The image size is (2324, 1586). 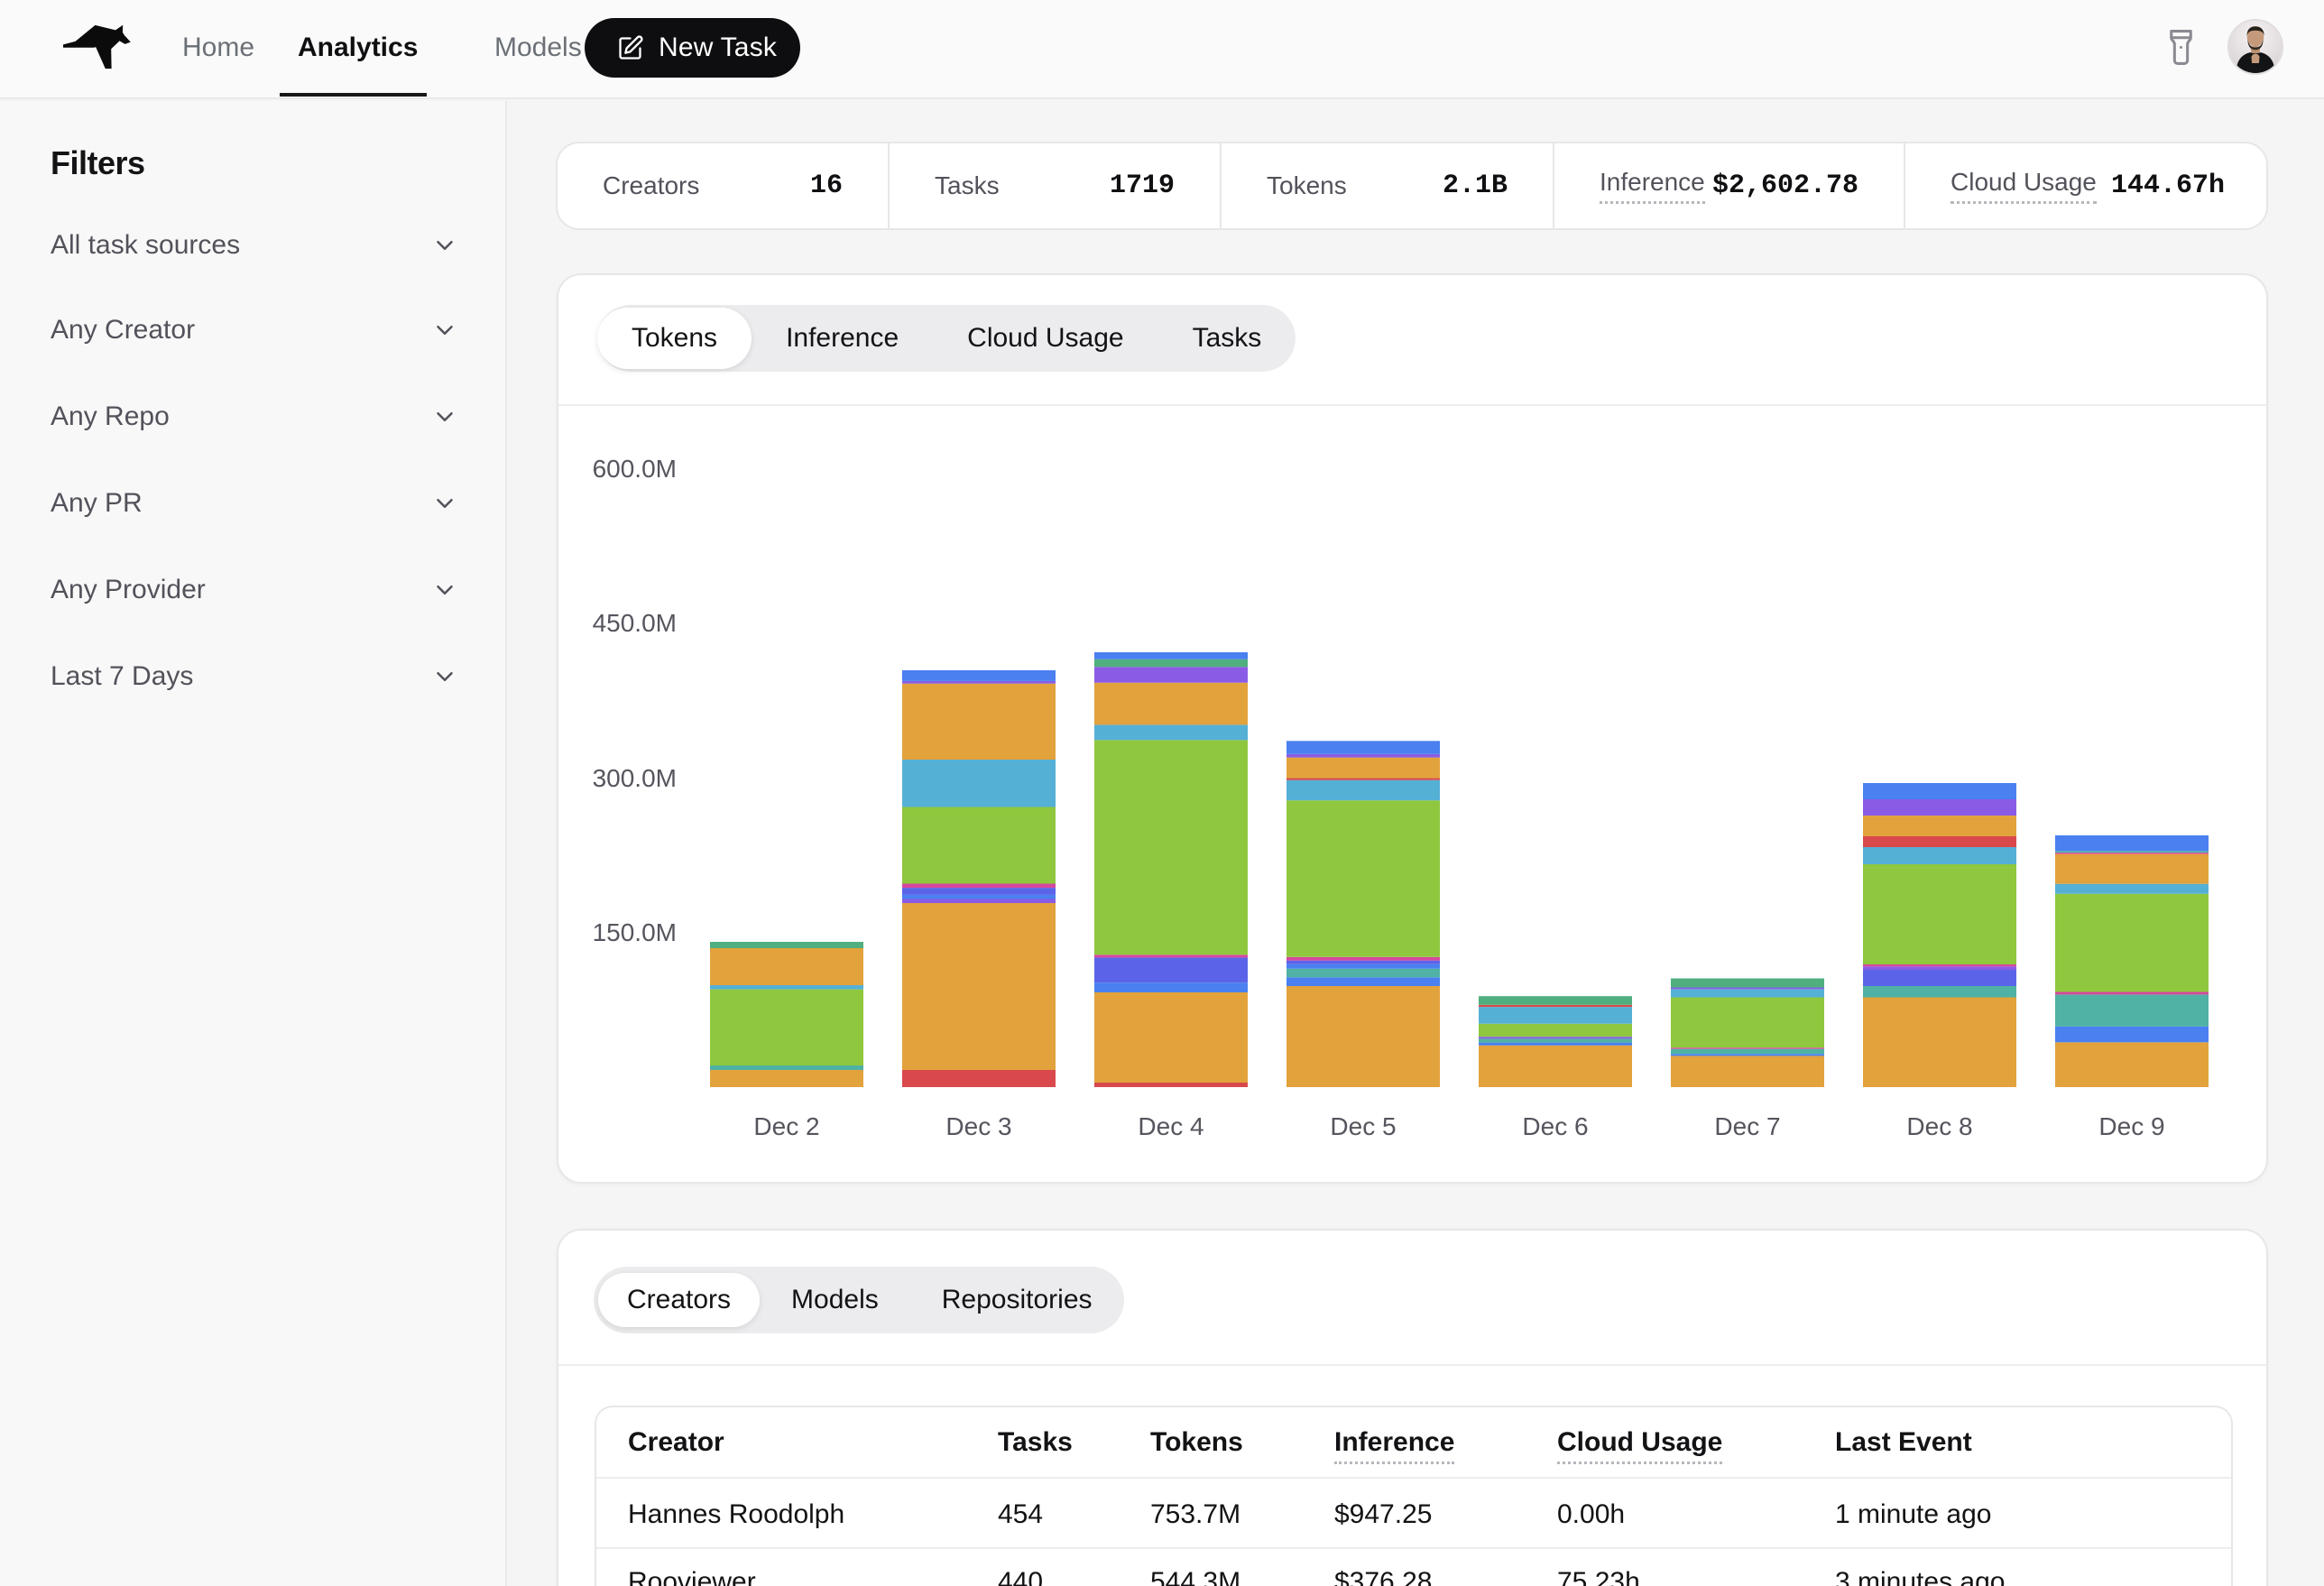 What do you see at coordinates (1363, 1126) in the screenshot?
I see `svg-text: Dec 5` at bounding box center [1363, 1126].